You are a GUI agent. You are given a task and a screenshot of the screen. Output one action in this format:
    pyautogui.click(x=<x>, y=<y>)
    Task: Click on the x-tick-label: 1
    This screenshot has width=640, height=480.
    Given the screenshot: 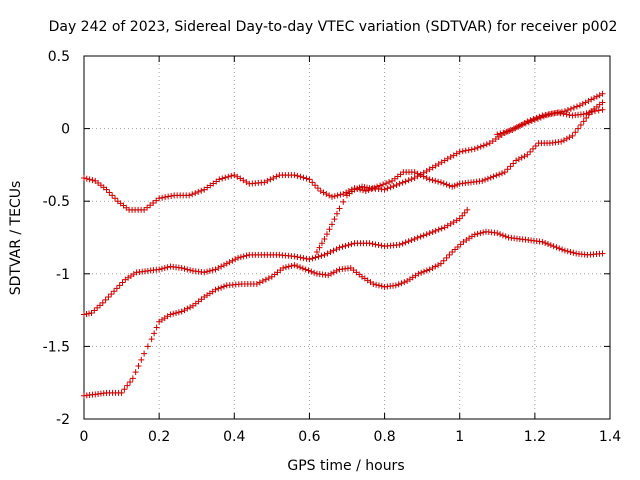 What is the action you would take?
    pyautogui.click(x=459, y=437)
    